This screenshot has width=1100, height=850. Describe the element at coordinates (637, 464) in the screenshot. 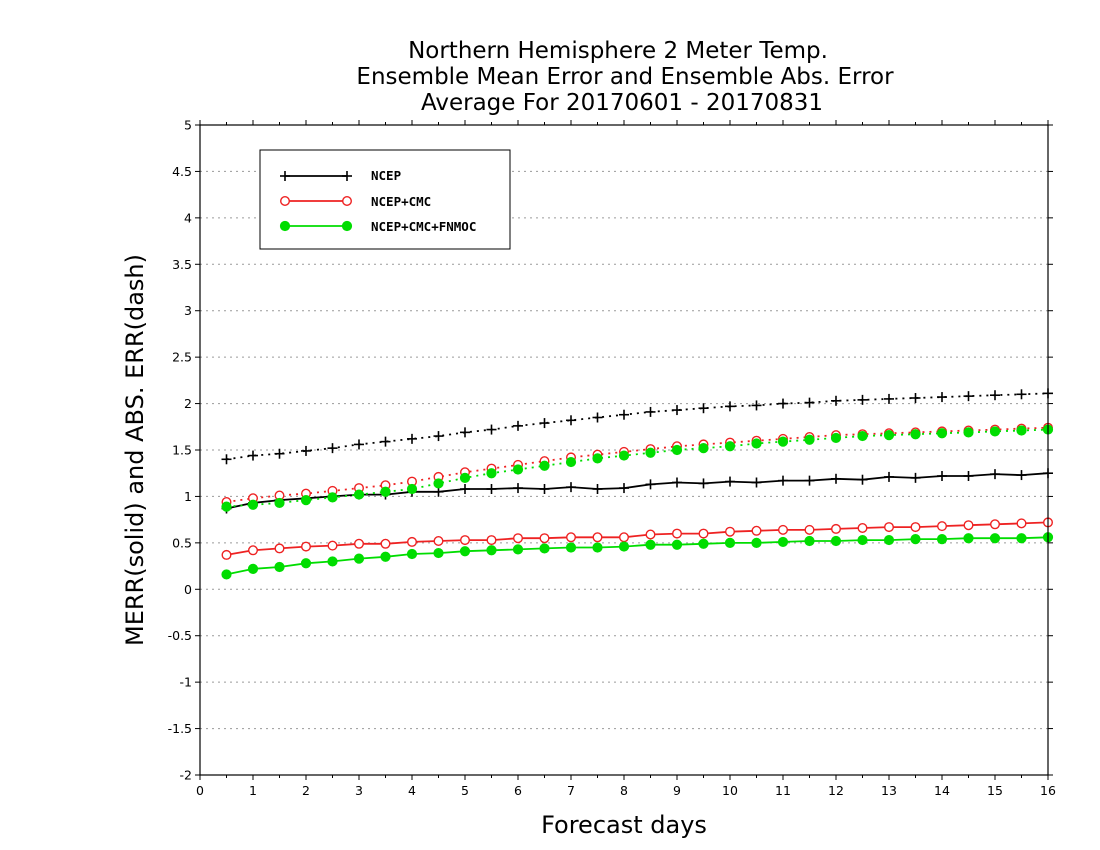

I see `series-line-ncep-cmc-dash` at that location.